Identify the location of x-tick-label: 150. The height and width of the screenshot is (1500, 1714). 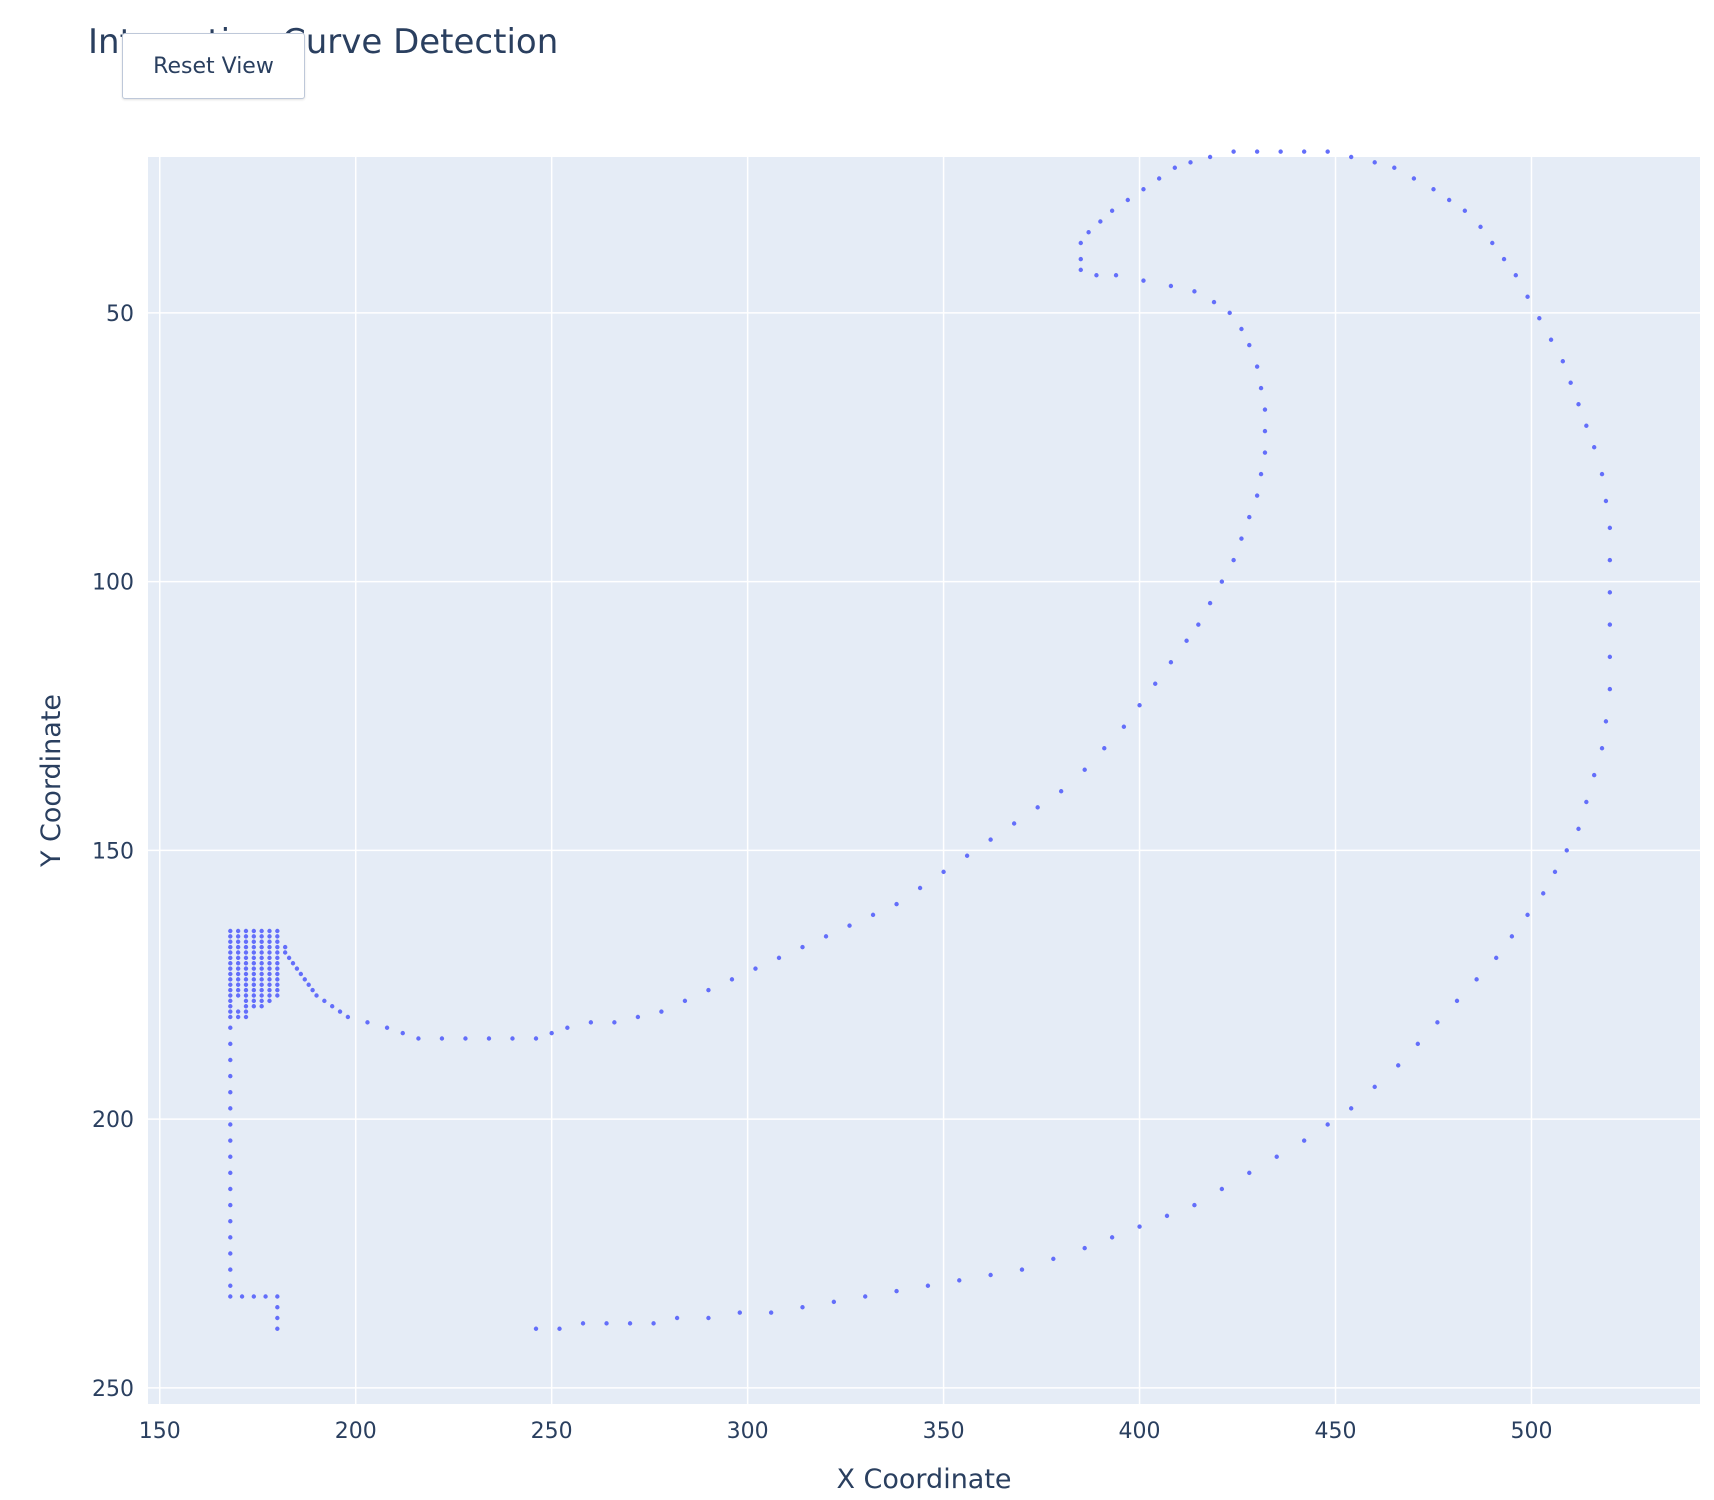
(160, 1431).